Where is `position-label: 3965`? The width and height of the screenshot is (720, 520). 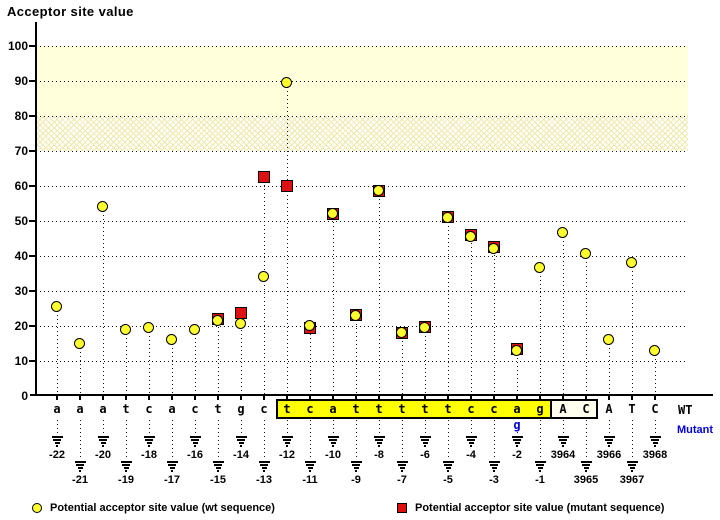
position-label: 3965 is located at coordinates (586, 480).